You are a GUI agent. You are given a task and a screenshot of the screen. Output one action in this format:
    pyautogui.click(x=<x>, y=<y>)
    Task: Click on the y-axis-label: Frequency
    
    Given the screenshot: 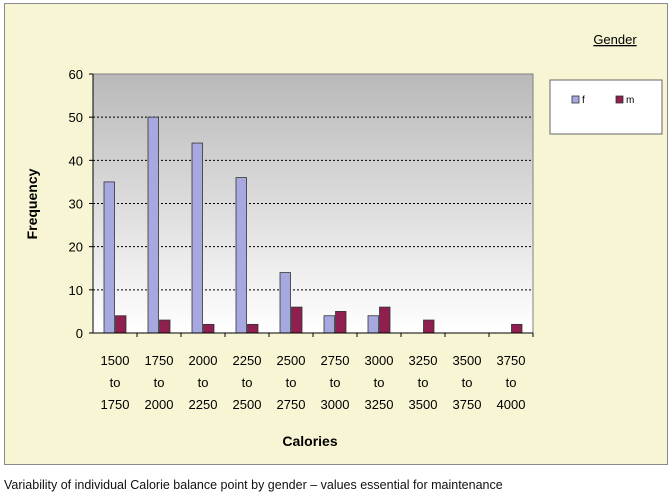 What is the action you would take?
    pyautogui.click(x=32, y=203)
    